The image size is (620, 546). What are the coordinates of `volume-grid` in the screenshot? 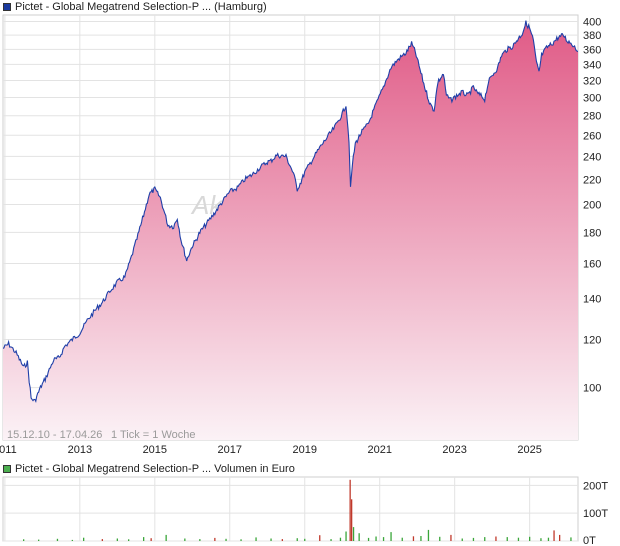 It's located at (290, 509).